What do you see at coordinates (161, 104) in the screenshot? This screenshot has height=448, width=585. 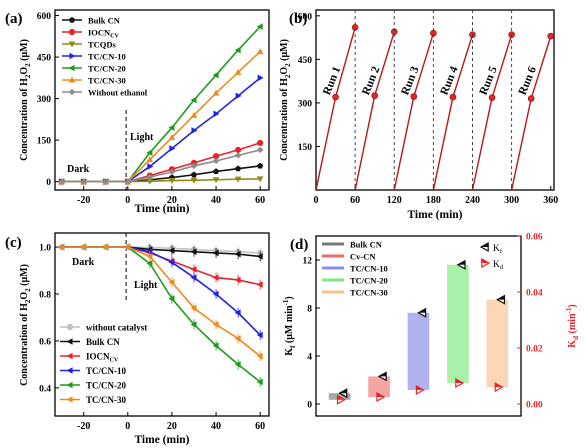 I see `panel-a-series` at bounding box center [161, 104].